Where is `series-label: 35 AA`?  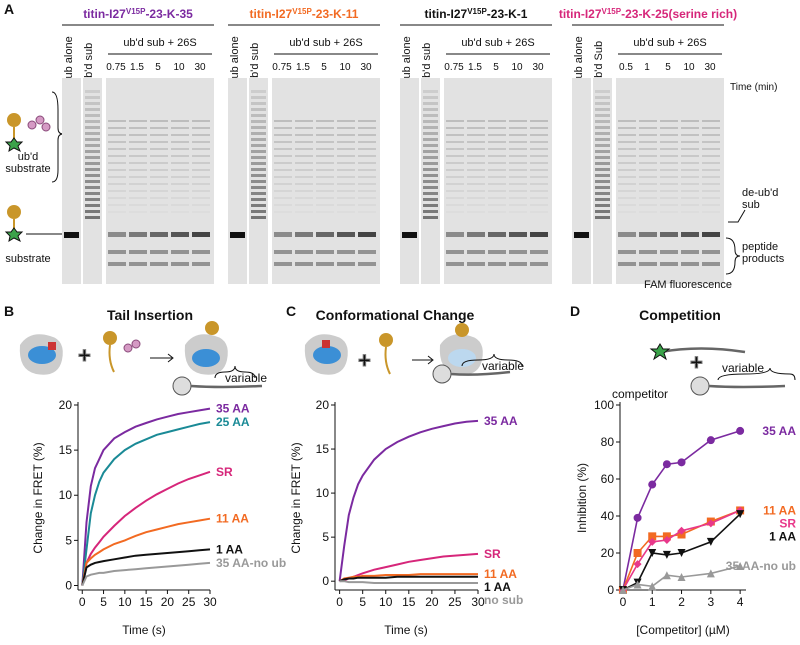
series-label: 35 AA is located at coordinates (233, 409).